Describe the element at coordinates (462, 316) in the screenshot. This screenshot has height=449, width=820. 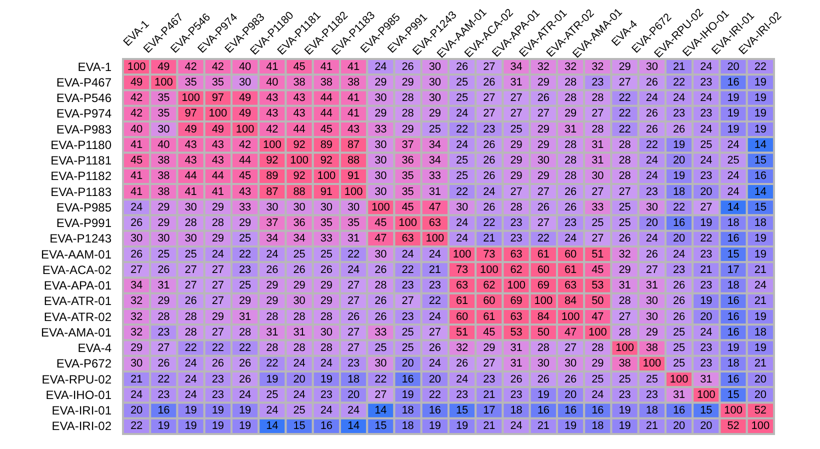
I see `data-label: 60` at that location.